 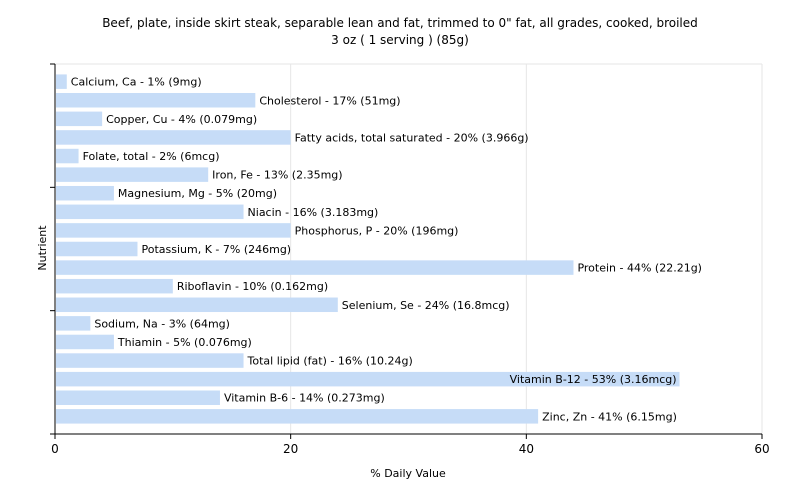 I want to click on chart-subtitle: 3 oz ( 1 serving ) (85g), so click(x=400, y=40).